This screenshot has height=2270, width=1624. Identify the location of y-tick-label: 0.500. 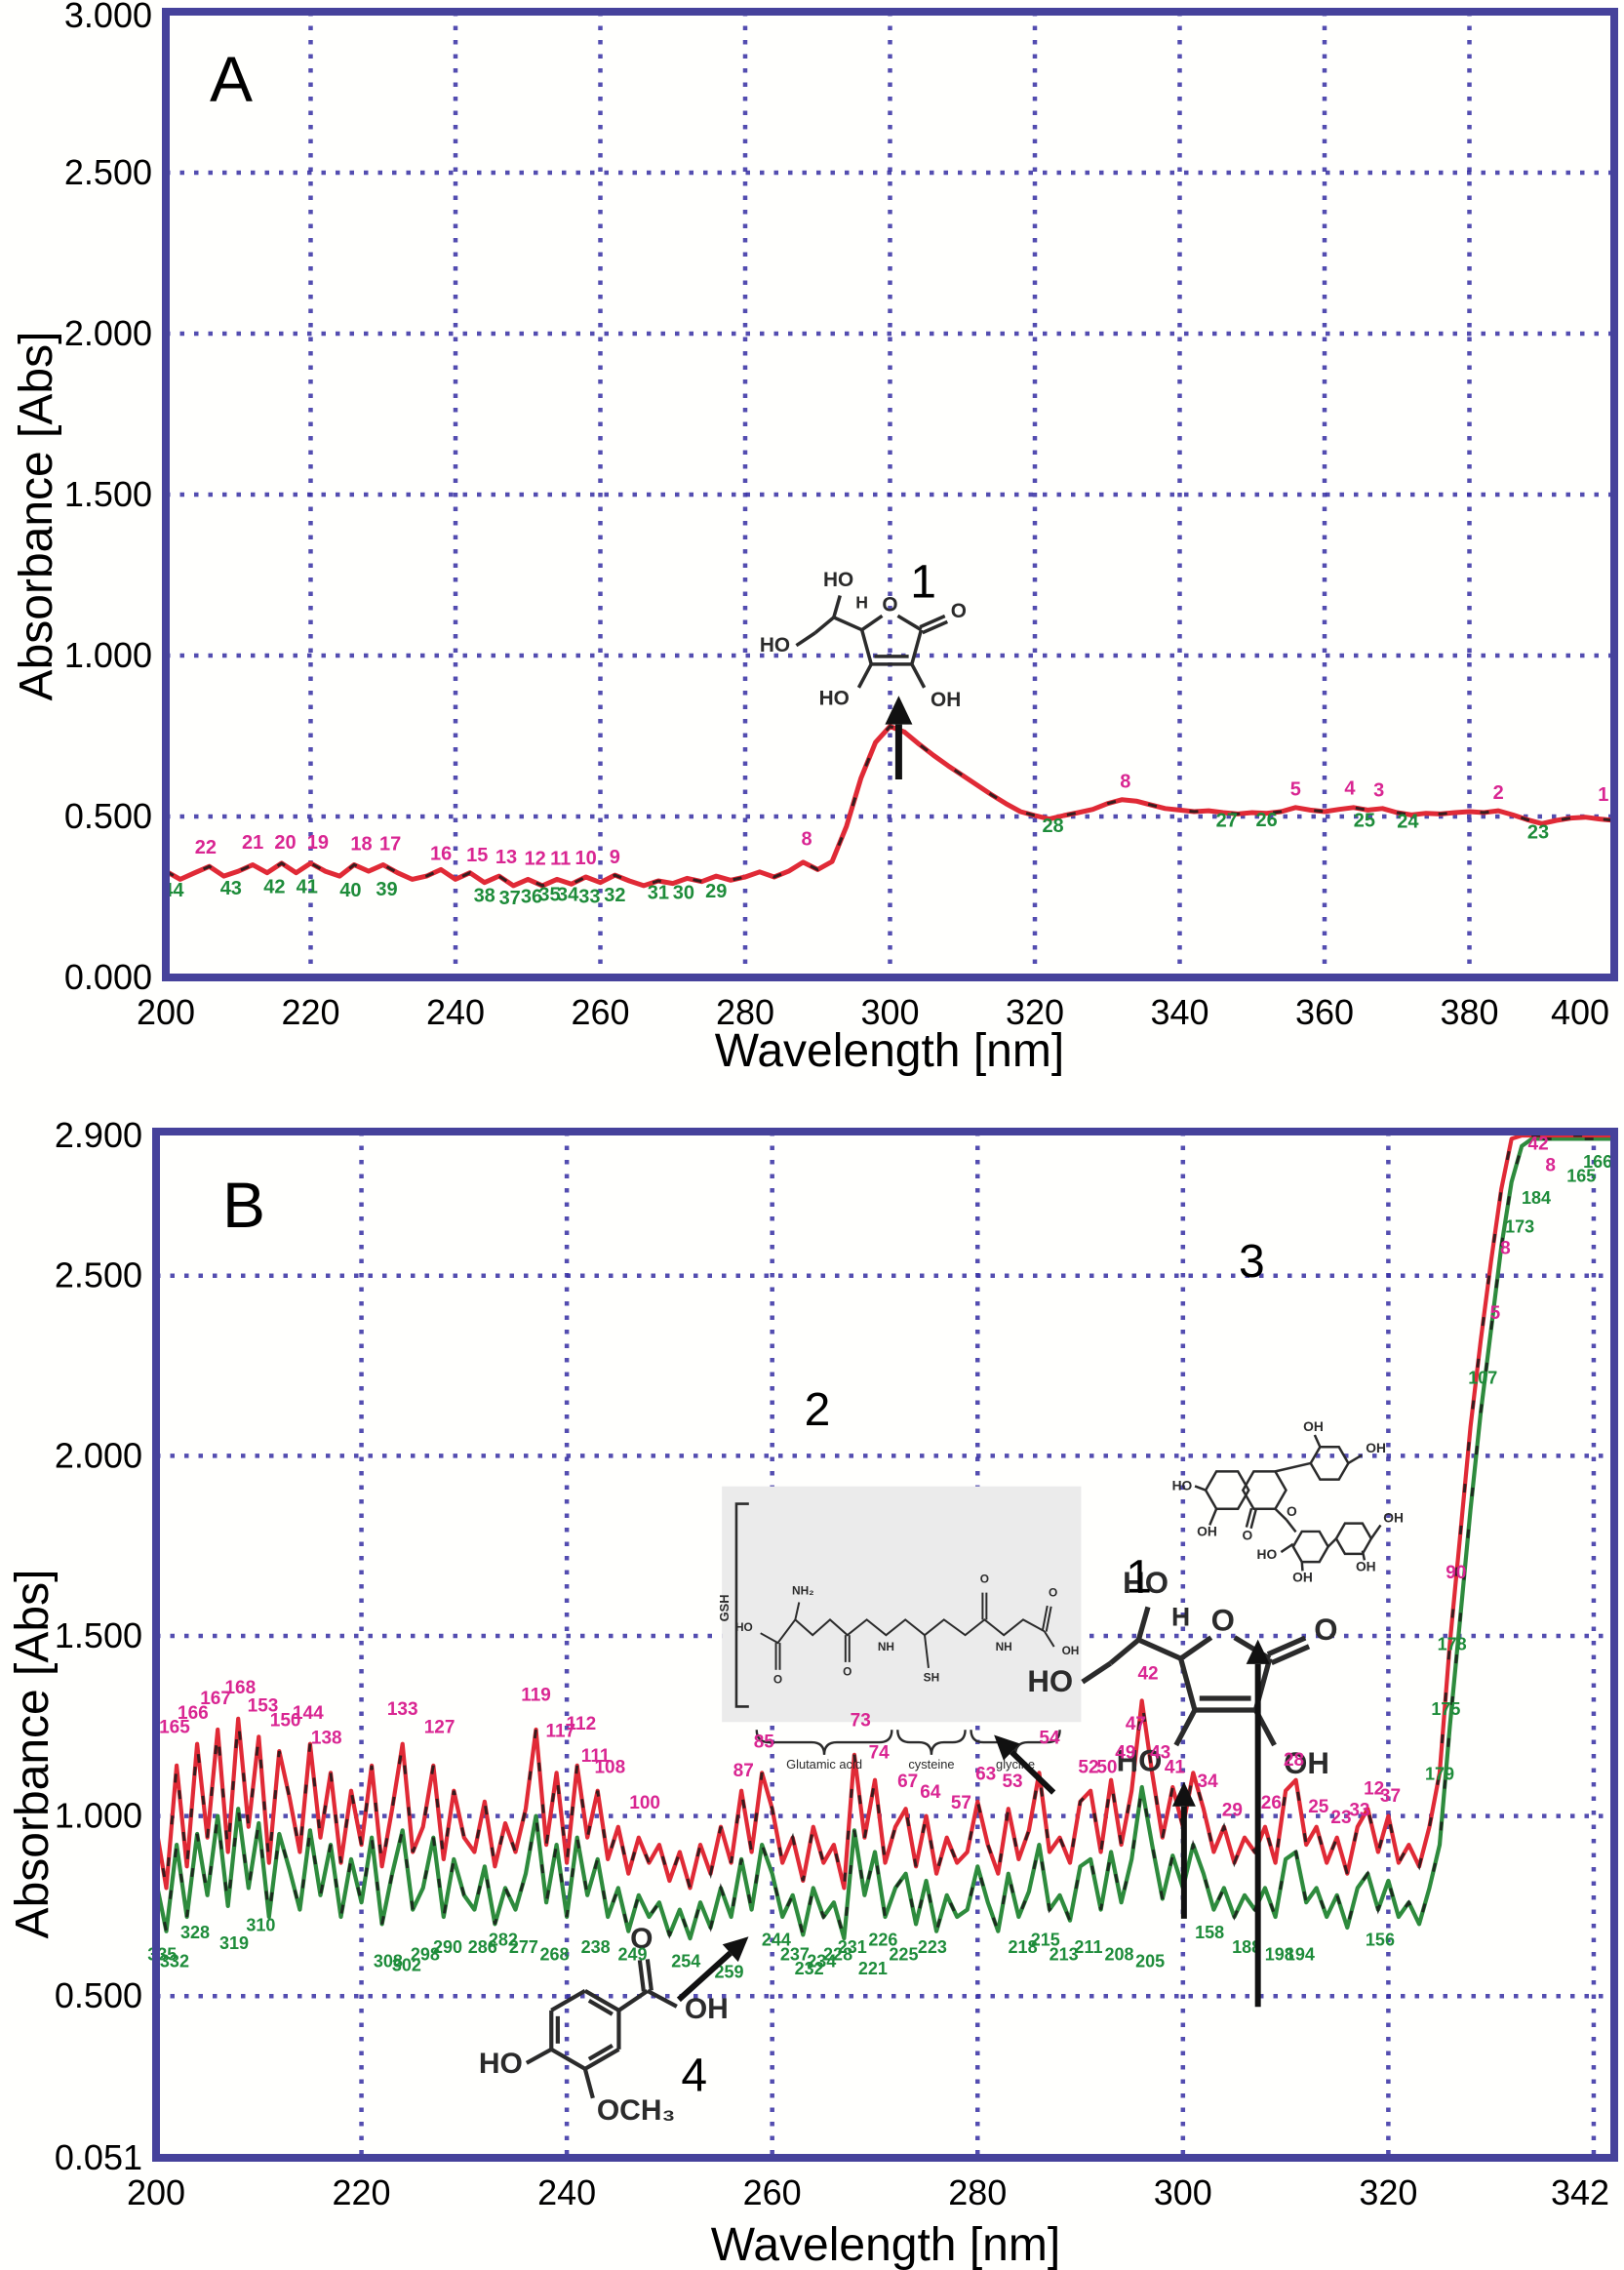
(99, 1995).